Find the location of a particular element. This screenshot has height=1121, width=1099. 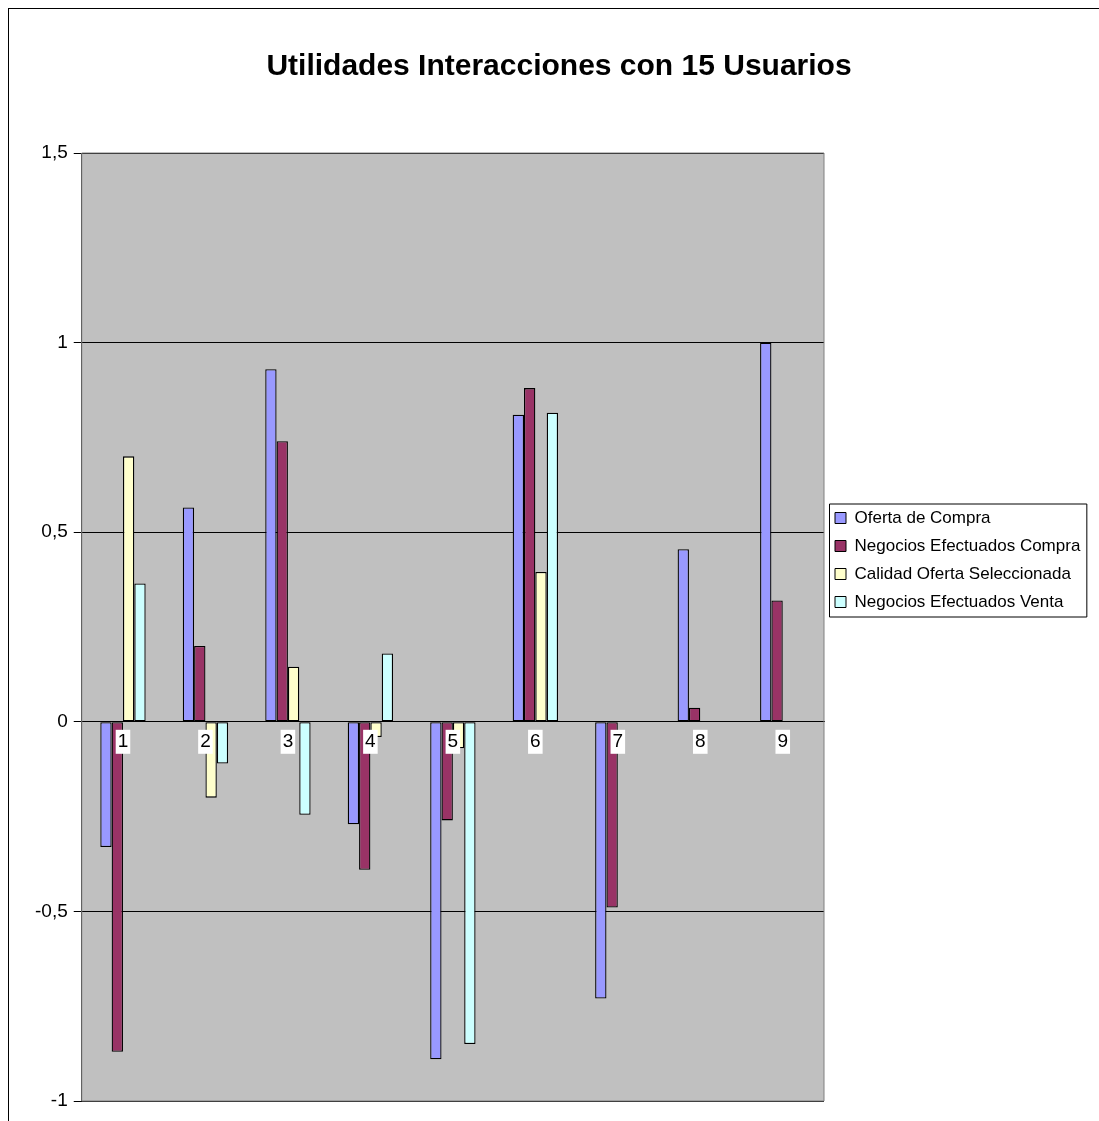

x-tick-label: 5 is located at coordinates (453, 740).